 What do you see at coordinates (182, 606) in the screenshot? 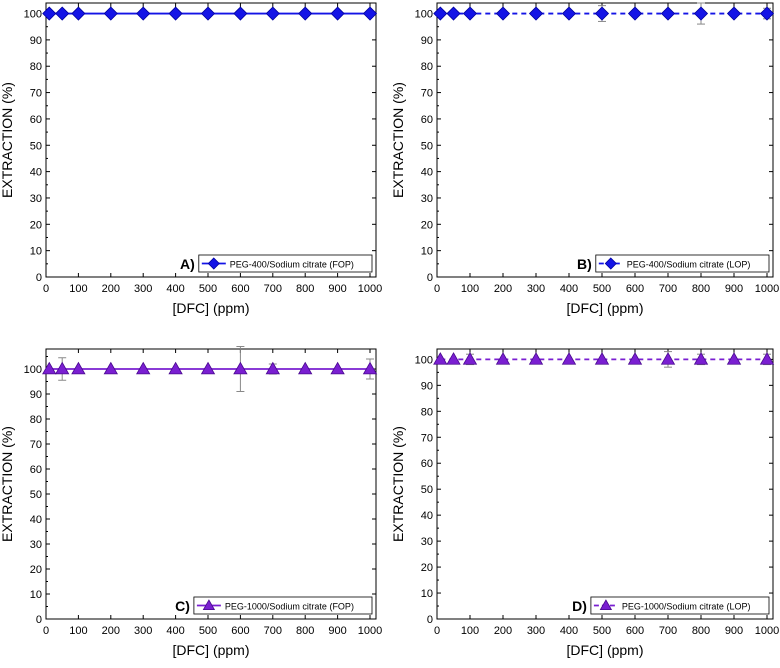
I see `panel-label: C)` at bounding box center [182, 606].